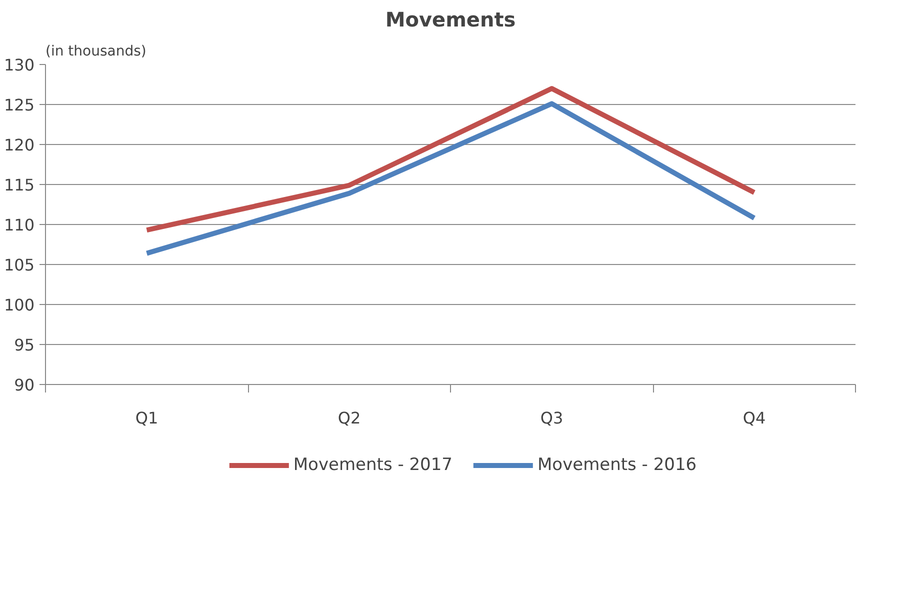 The width and height of the screenshot is (910, 592). I want to click on y-tick-label: 110, so click(19, 225).